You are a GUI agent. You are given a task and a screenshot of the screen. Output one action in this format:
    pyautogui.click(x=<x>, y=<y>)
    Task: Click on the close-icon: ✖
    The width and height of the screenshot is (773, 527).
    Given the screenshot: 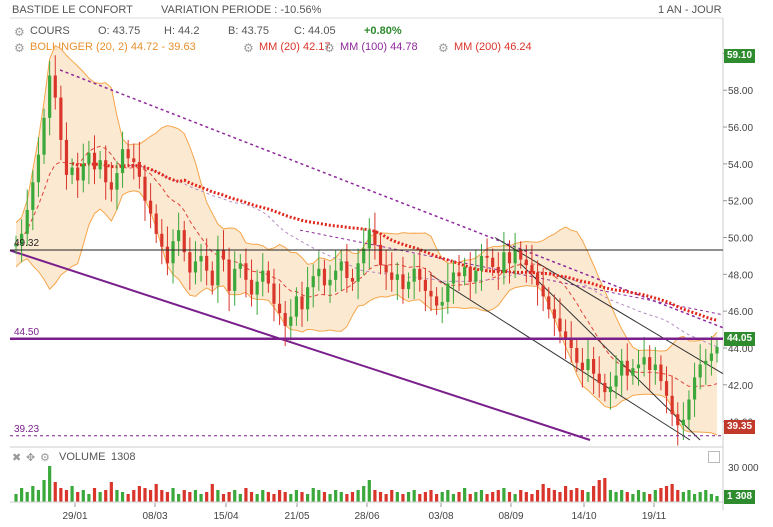 What is the action you would take?
    pyautogui.click(x=17, y=458)
    